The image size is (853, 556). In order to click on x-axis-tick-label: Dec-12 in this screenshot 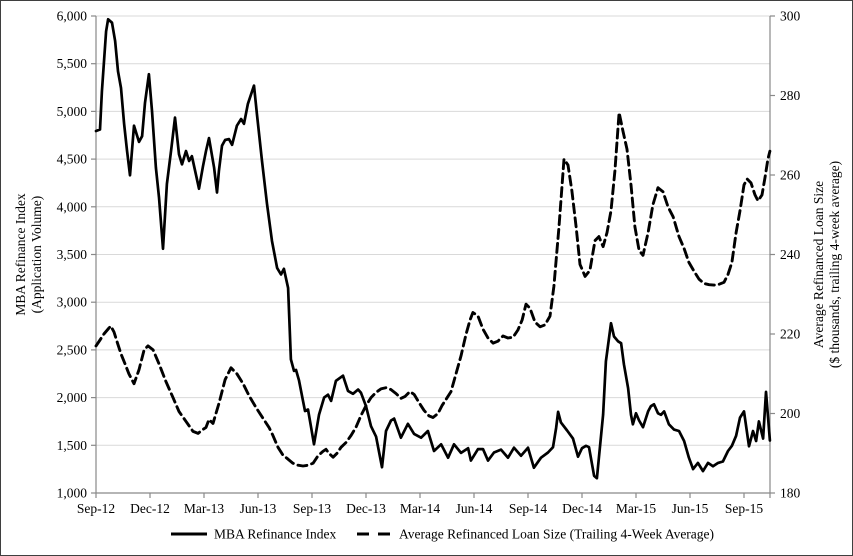, I will do `click(150, 508)`.